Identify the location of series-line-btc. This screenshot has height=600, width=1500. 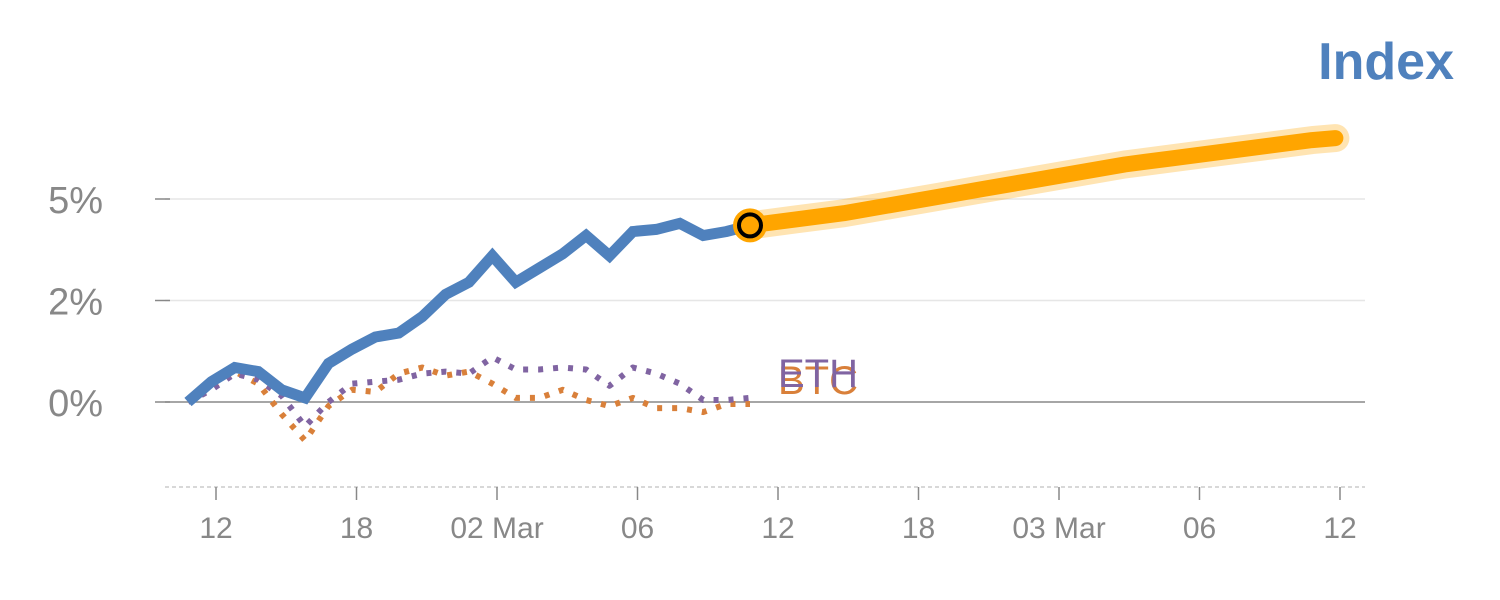
(468, 404).